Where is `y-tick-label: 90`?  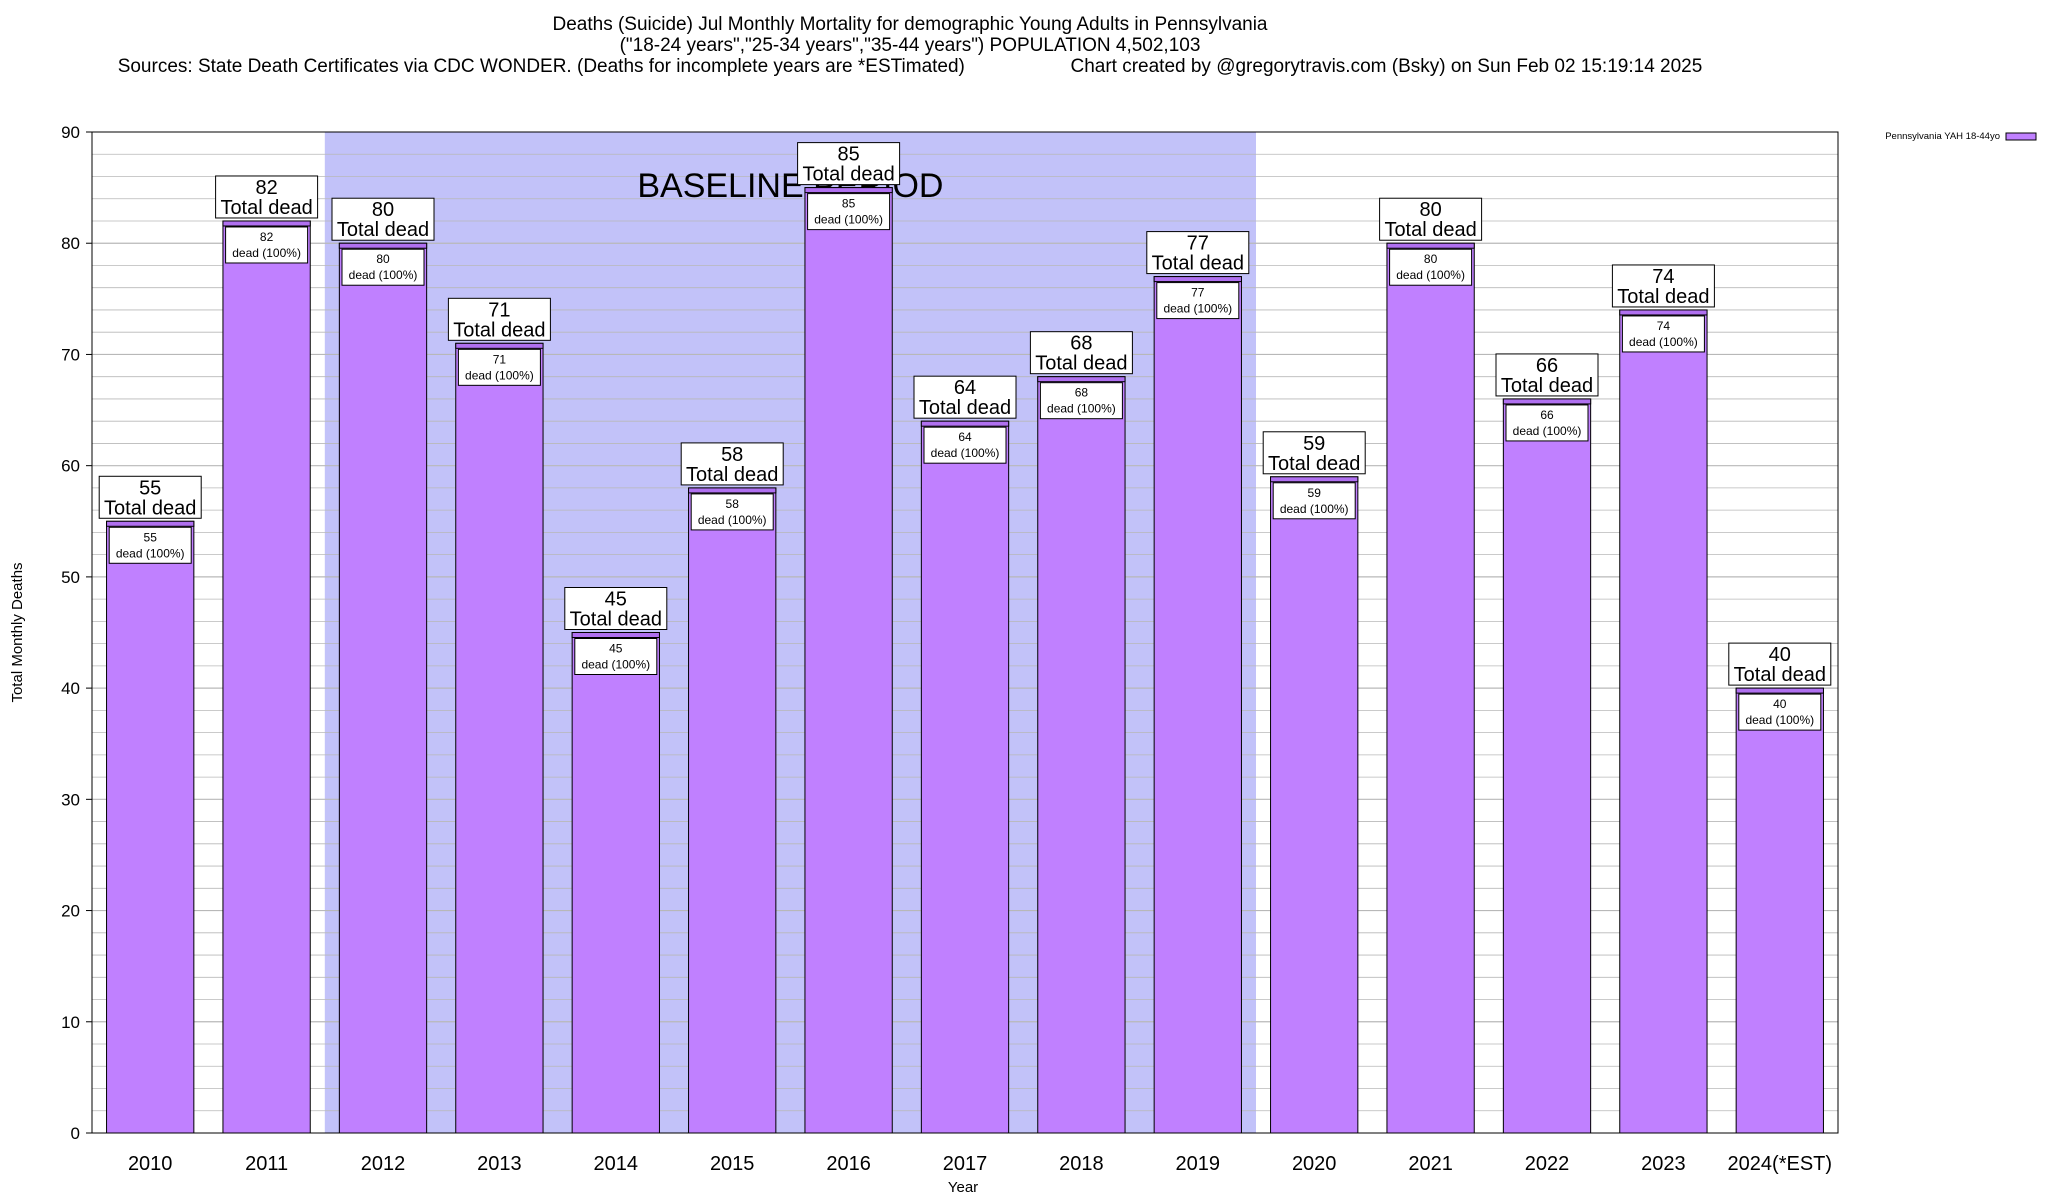 y-tick-label: 90 is located at coordinates (70, 132).